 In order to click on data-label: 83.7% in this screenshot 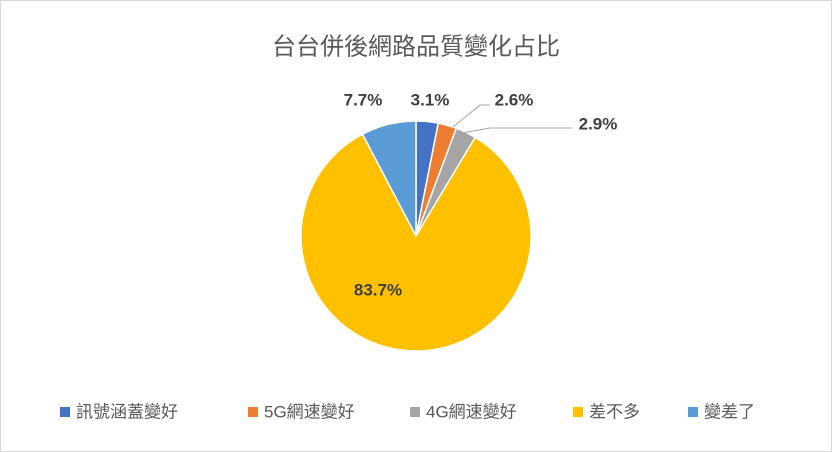, I will do `click(378, 289)`.